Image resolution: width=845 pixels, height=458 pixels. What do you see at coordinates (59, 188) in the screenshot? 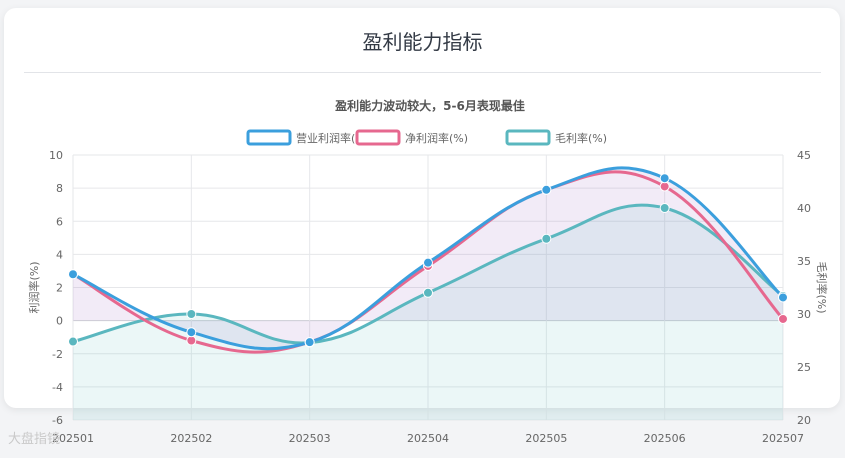
I see `y-left-tick-label: 8` at bounding box center [59, 188].